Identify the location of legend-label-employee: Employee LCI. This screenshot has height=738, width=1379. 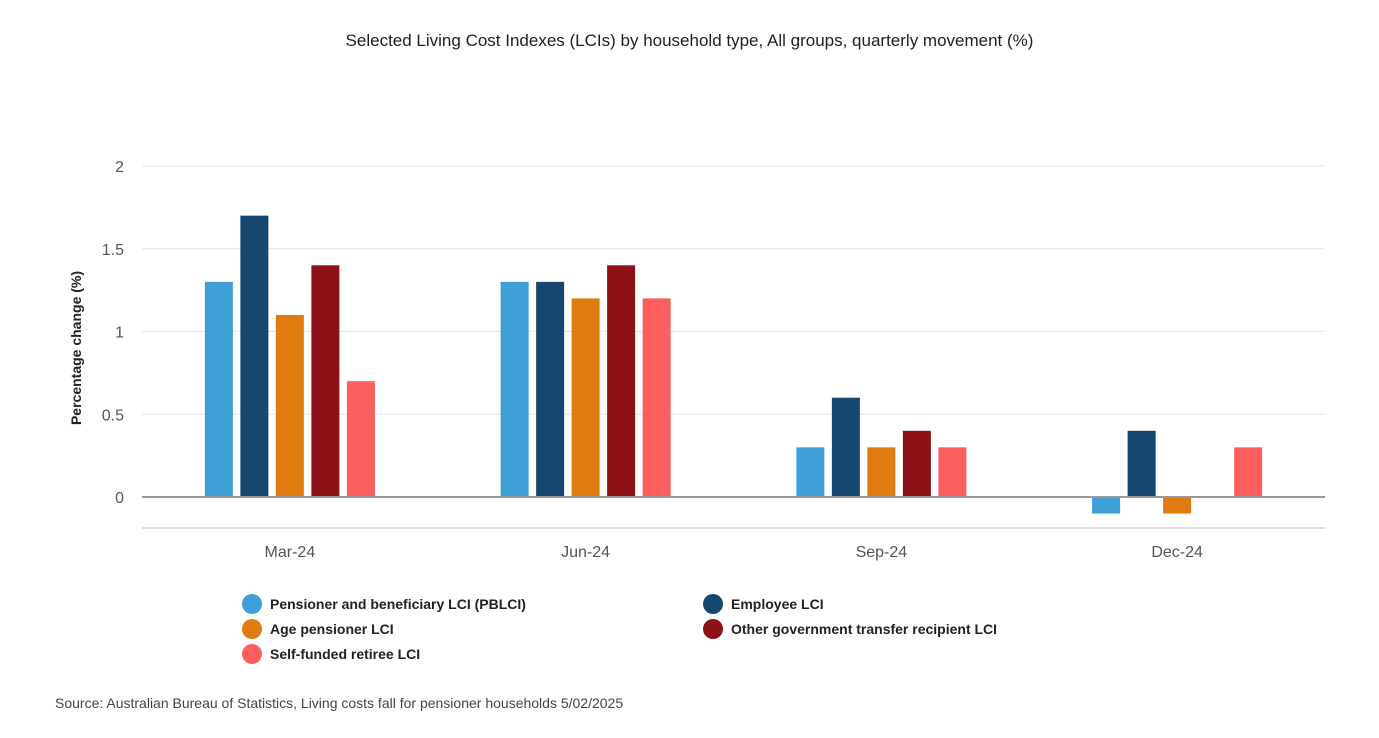
(777, 604).